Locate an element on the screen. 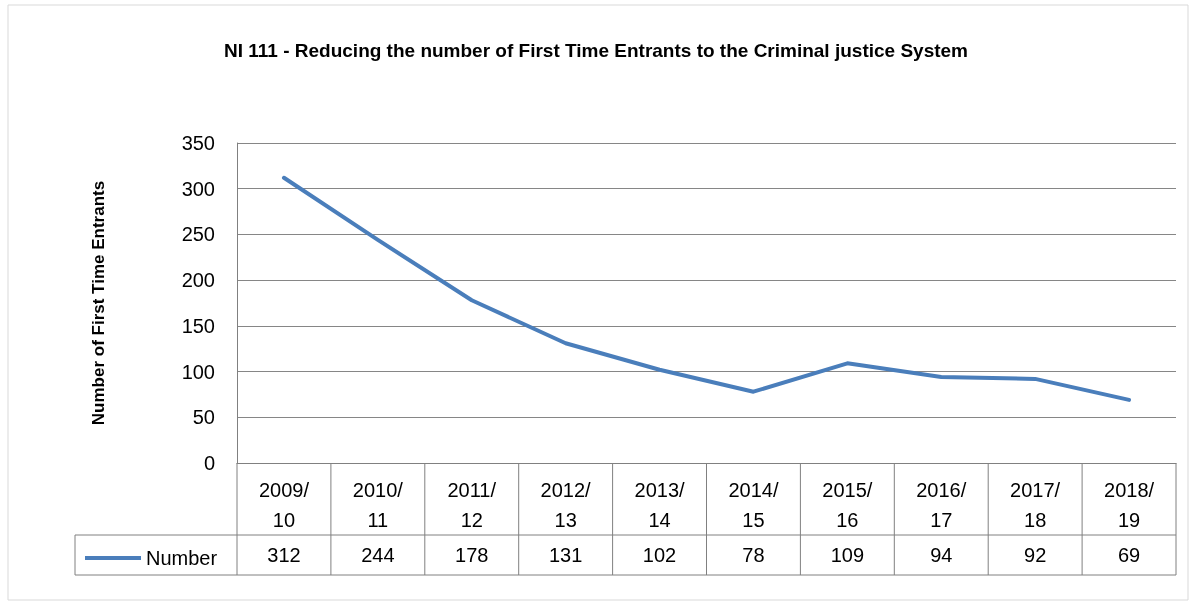 Image resolution: width=1192 pixels, height=603 pixels. y-tick-label: 350 is located at coordinates (198, 143).